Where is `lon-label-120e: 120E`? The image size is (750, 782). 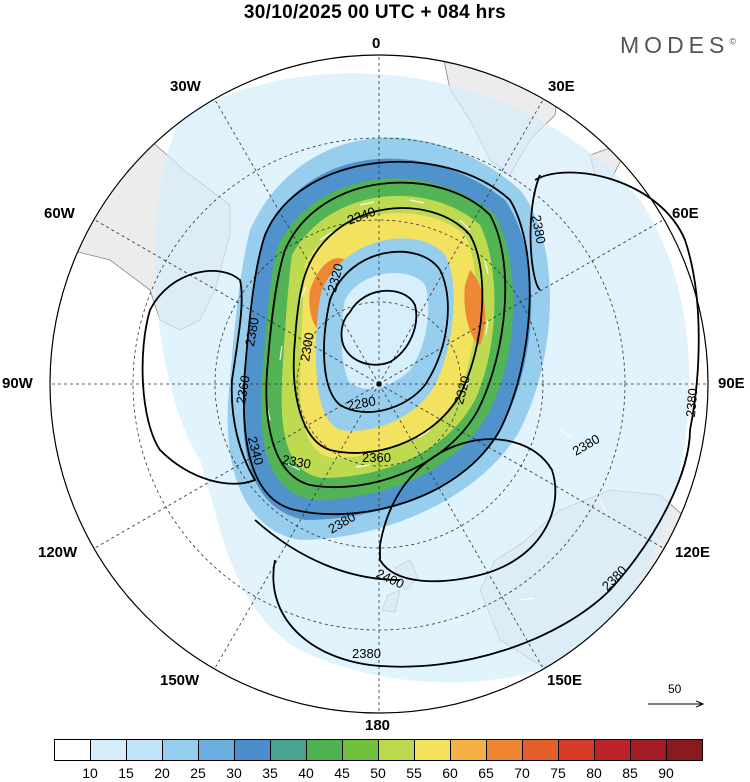 lon-label-120e: 120E is located at coordinates (693, 552).